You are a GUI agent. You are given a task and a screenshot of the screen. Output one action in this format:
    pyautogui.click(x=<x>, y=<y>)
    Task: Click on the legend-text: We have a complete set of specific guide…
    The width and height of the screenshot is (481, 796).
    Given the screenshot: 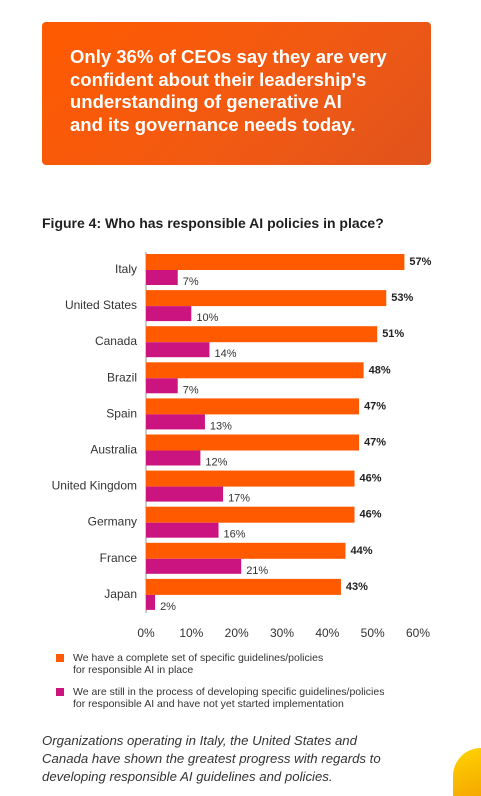 What is the action you would take?
    pyautogui.click(x=263, y=664)
    